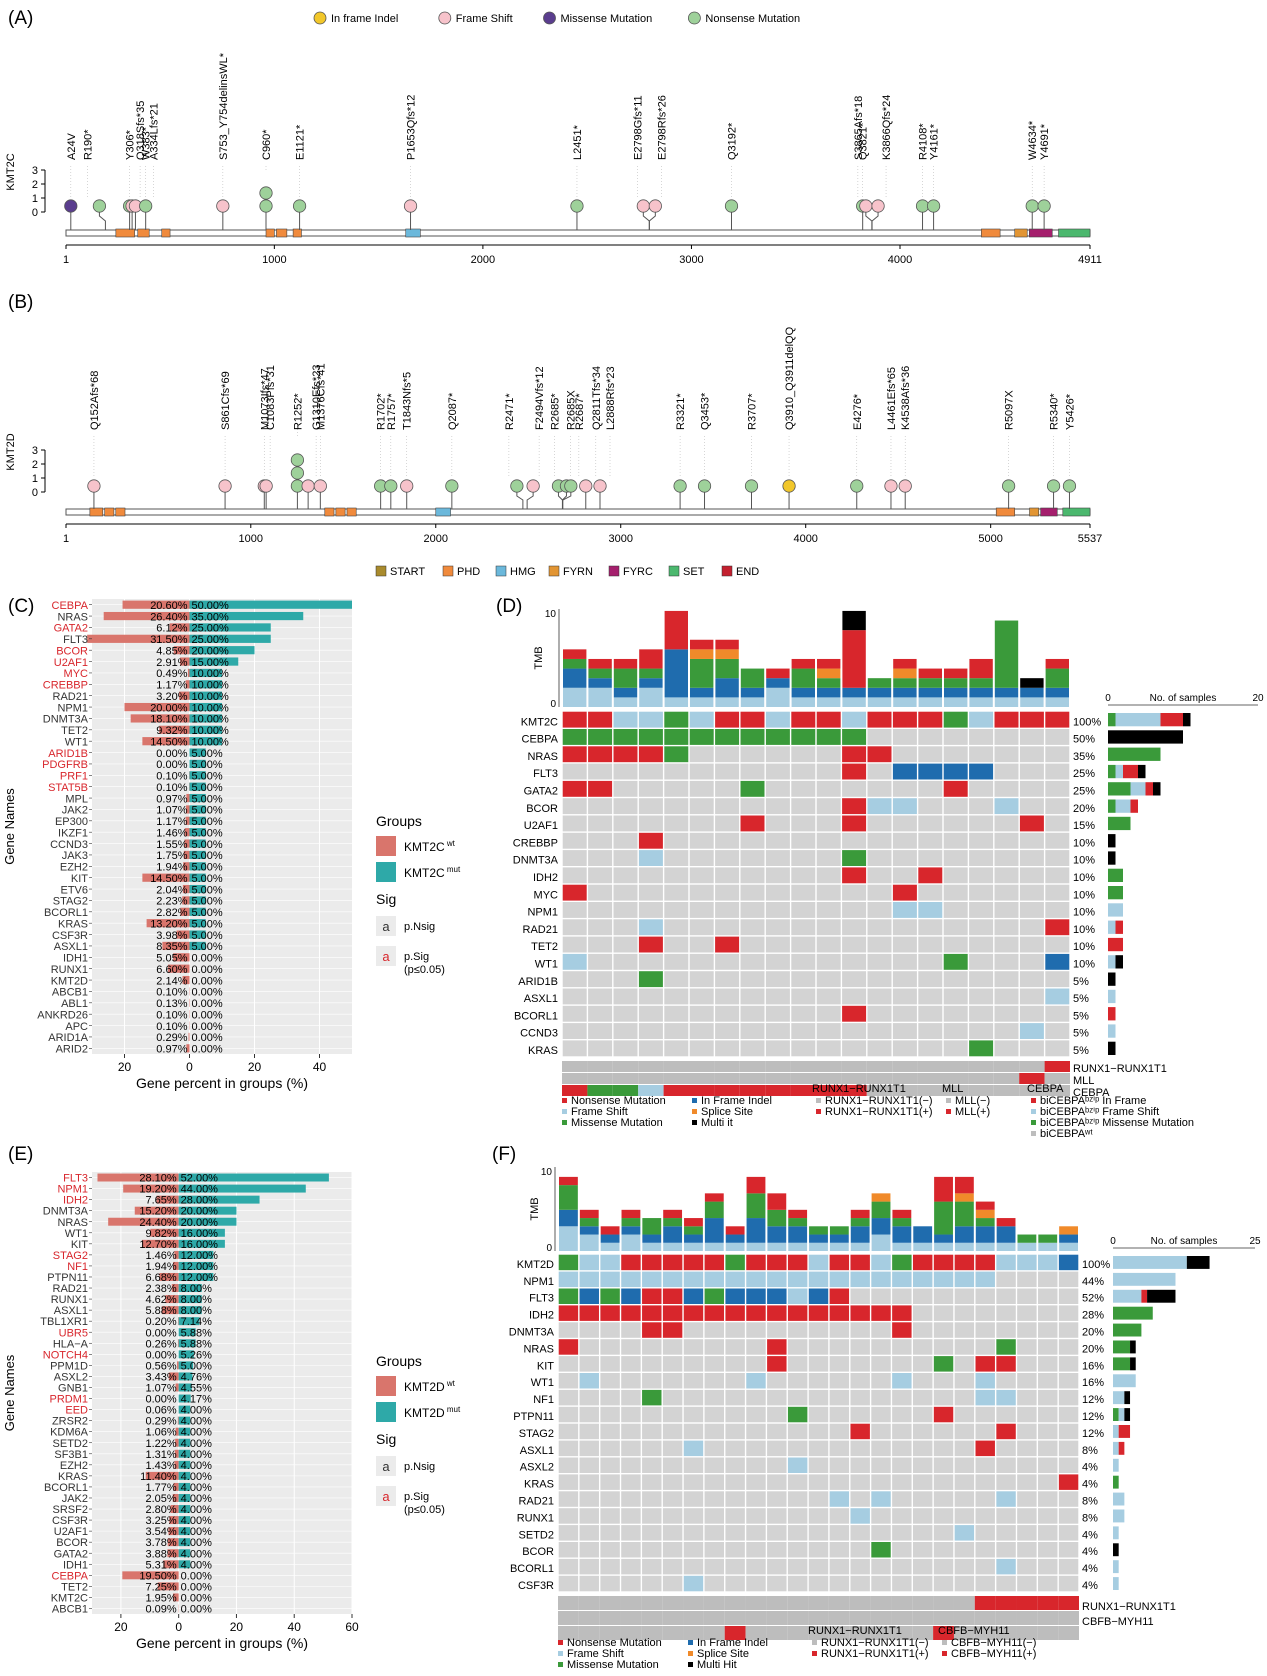 The height and width of the screenshot is (1676, 1267). I want to click on gene-name: CREBBP, so click(65, 686).